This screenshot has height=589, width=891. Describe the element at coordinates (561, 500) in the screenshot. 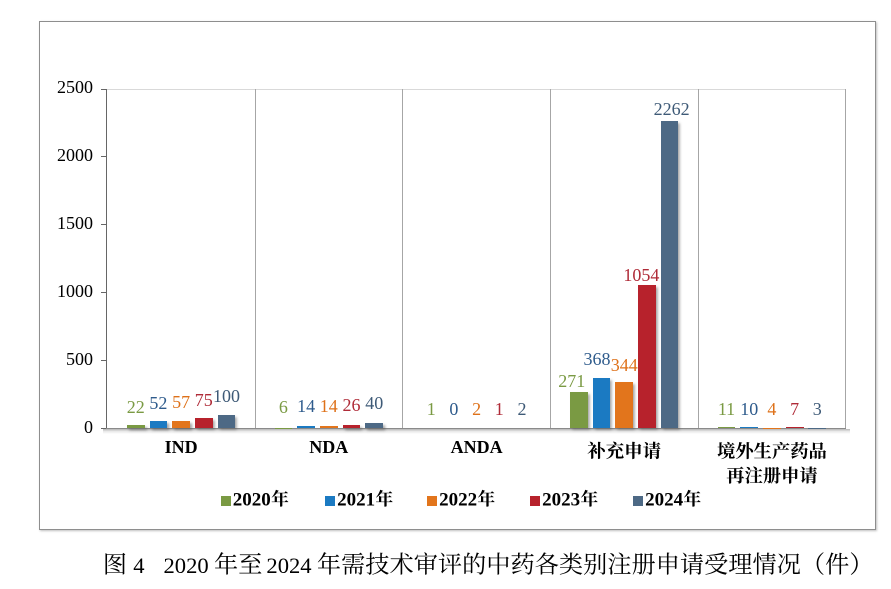

I see `svg-text: 2023` at that location.